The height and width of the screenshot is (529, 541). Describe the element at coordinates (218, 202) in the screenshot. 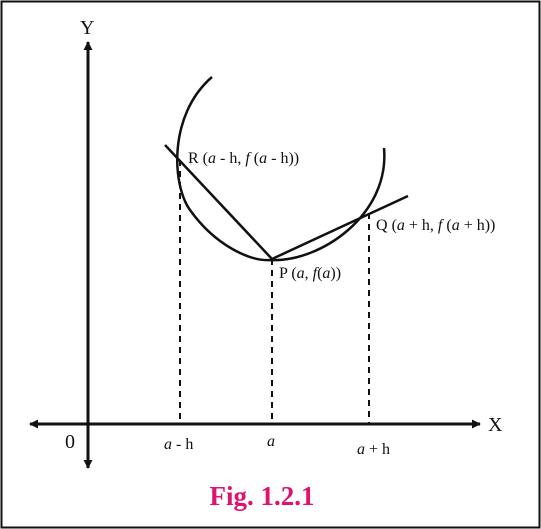

I see `chord-rp` at that location.